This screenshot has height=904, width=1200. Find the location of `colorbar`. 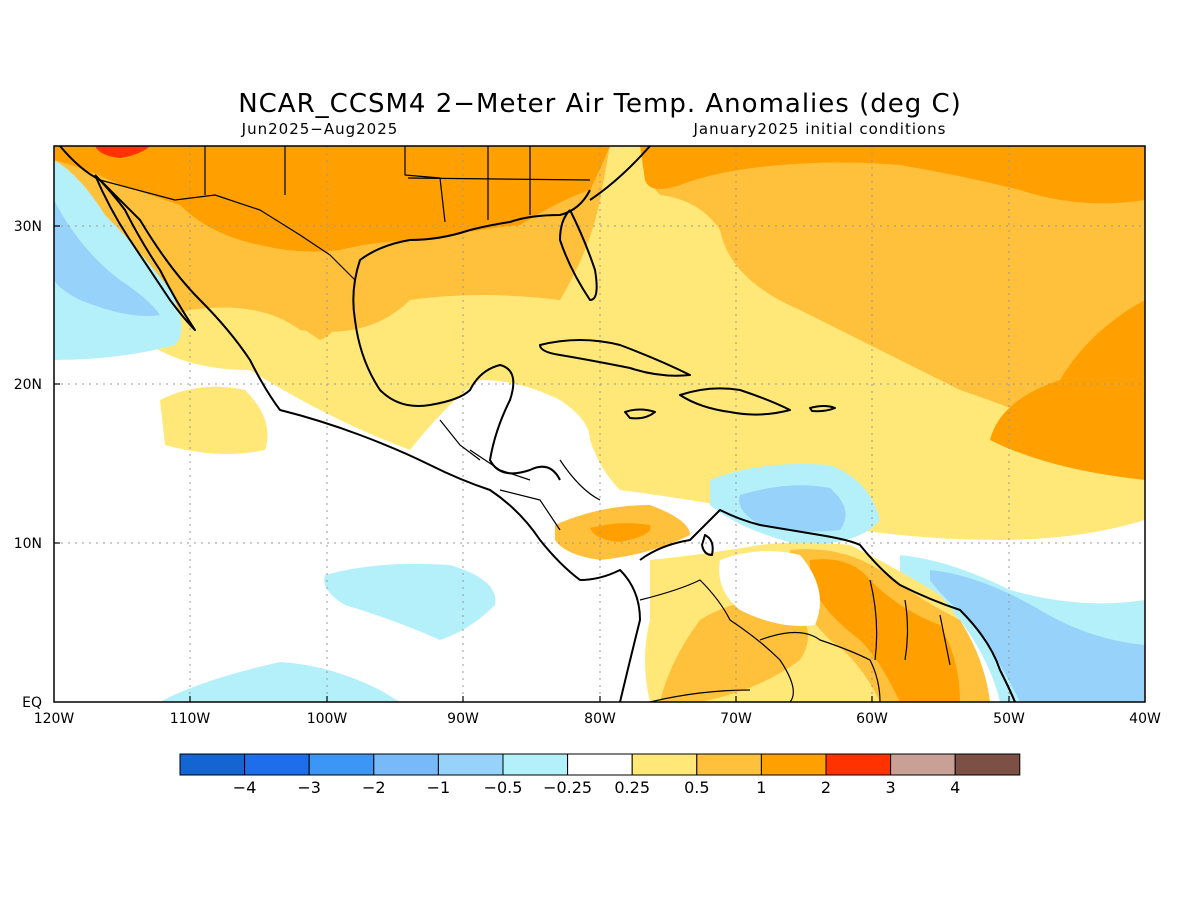

colorbar is located at coordinates (600, 764).